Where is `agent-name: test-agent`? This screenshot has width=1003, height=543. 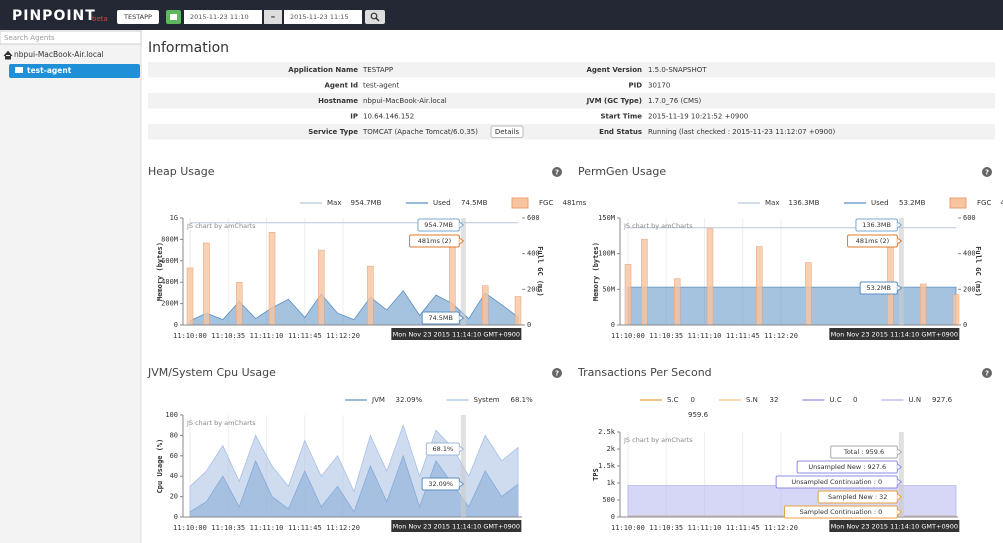 agent-name: test-agent is located at coordinates (49, 70).